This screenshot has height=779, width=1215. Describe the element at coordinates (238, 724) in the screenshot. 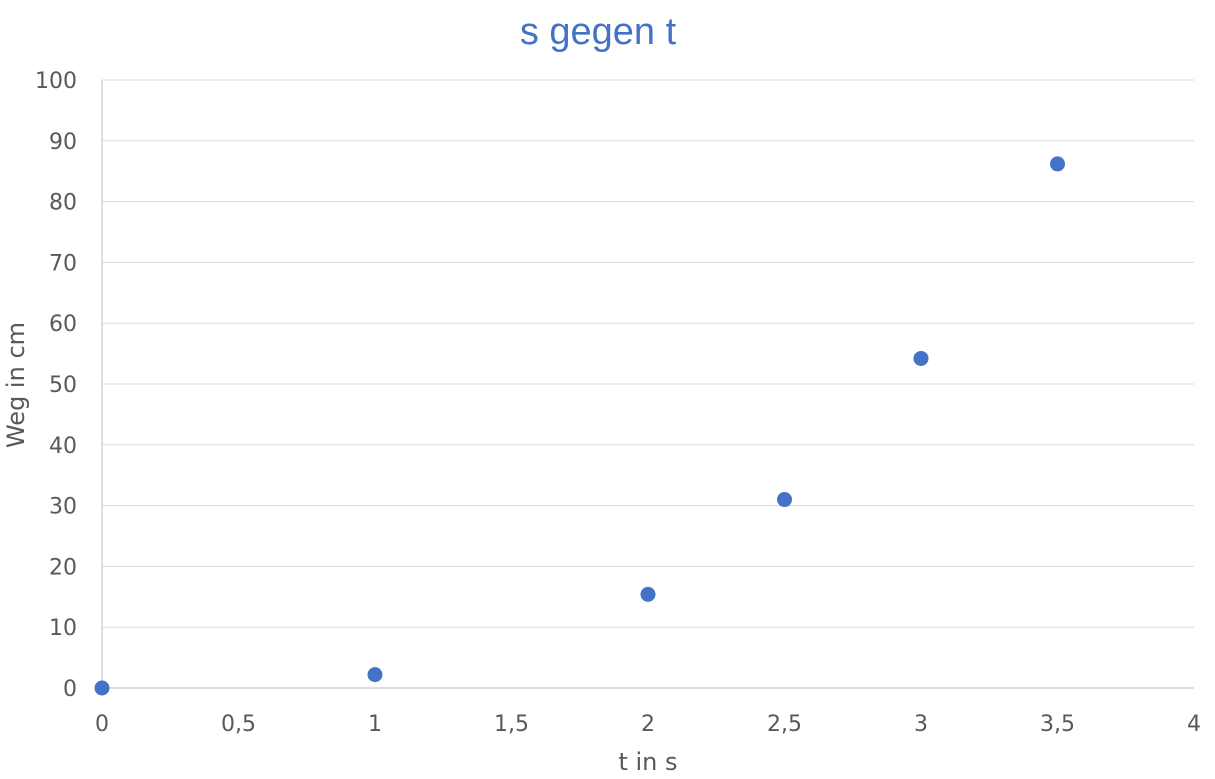

I see `x-tick-label: 0,5` at that location.